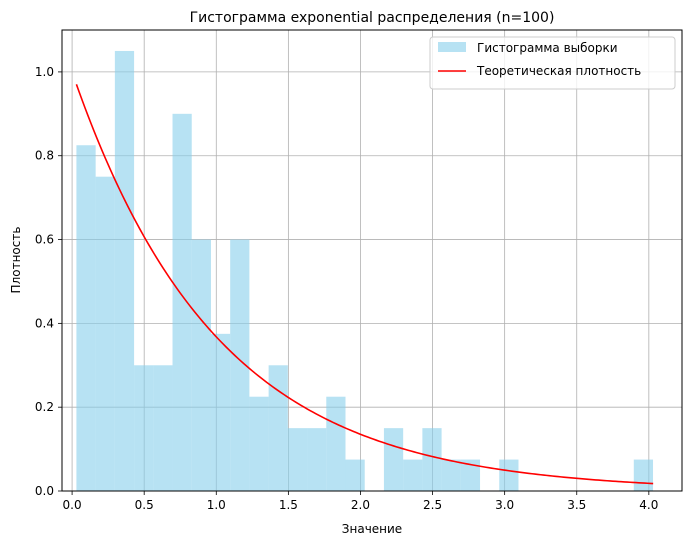 The width and height of the screenshot is (691, 545). Describe the element at coordinates (44, 407) in the screenshot. I see `y-tick-label: 0.2` at that location.